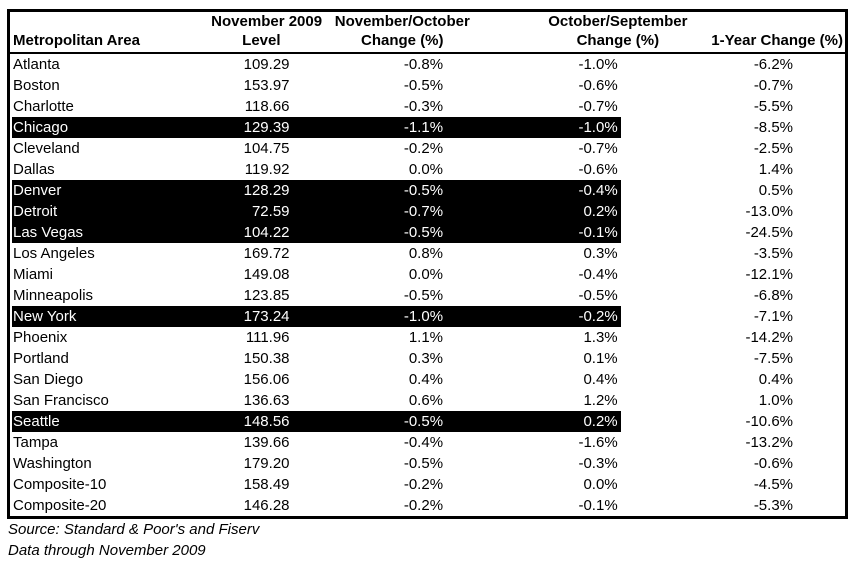 Image resolution: width=856 pixels, height=566 pixels. Describe the element at coordinates (777, 40) in the screenshot. I see `header-1-year-change-label: 1-Year Change (%)` at that location.